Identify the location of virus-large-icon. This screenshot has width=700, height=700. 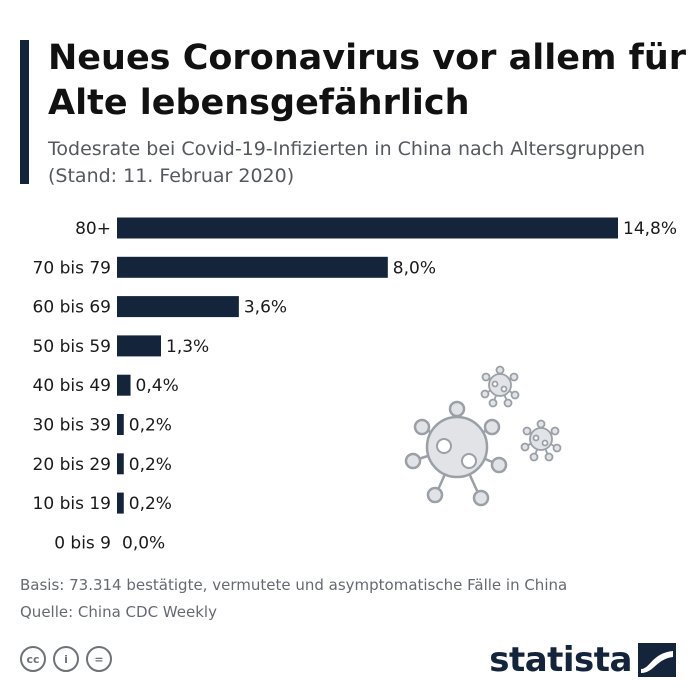
(456, 453).